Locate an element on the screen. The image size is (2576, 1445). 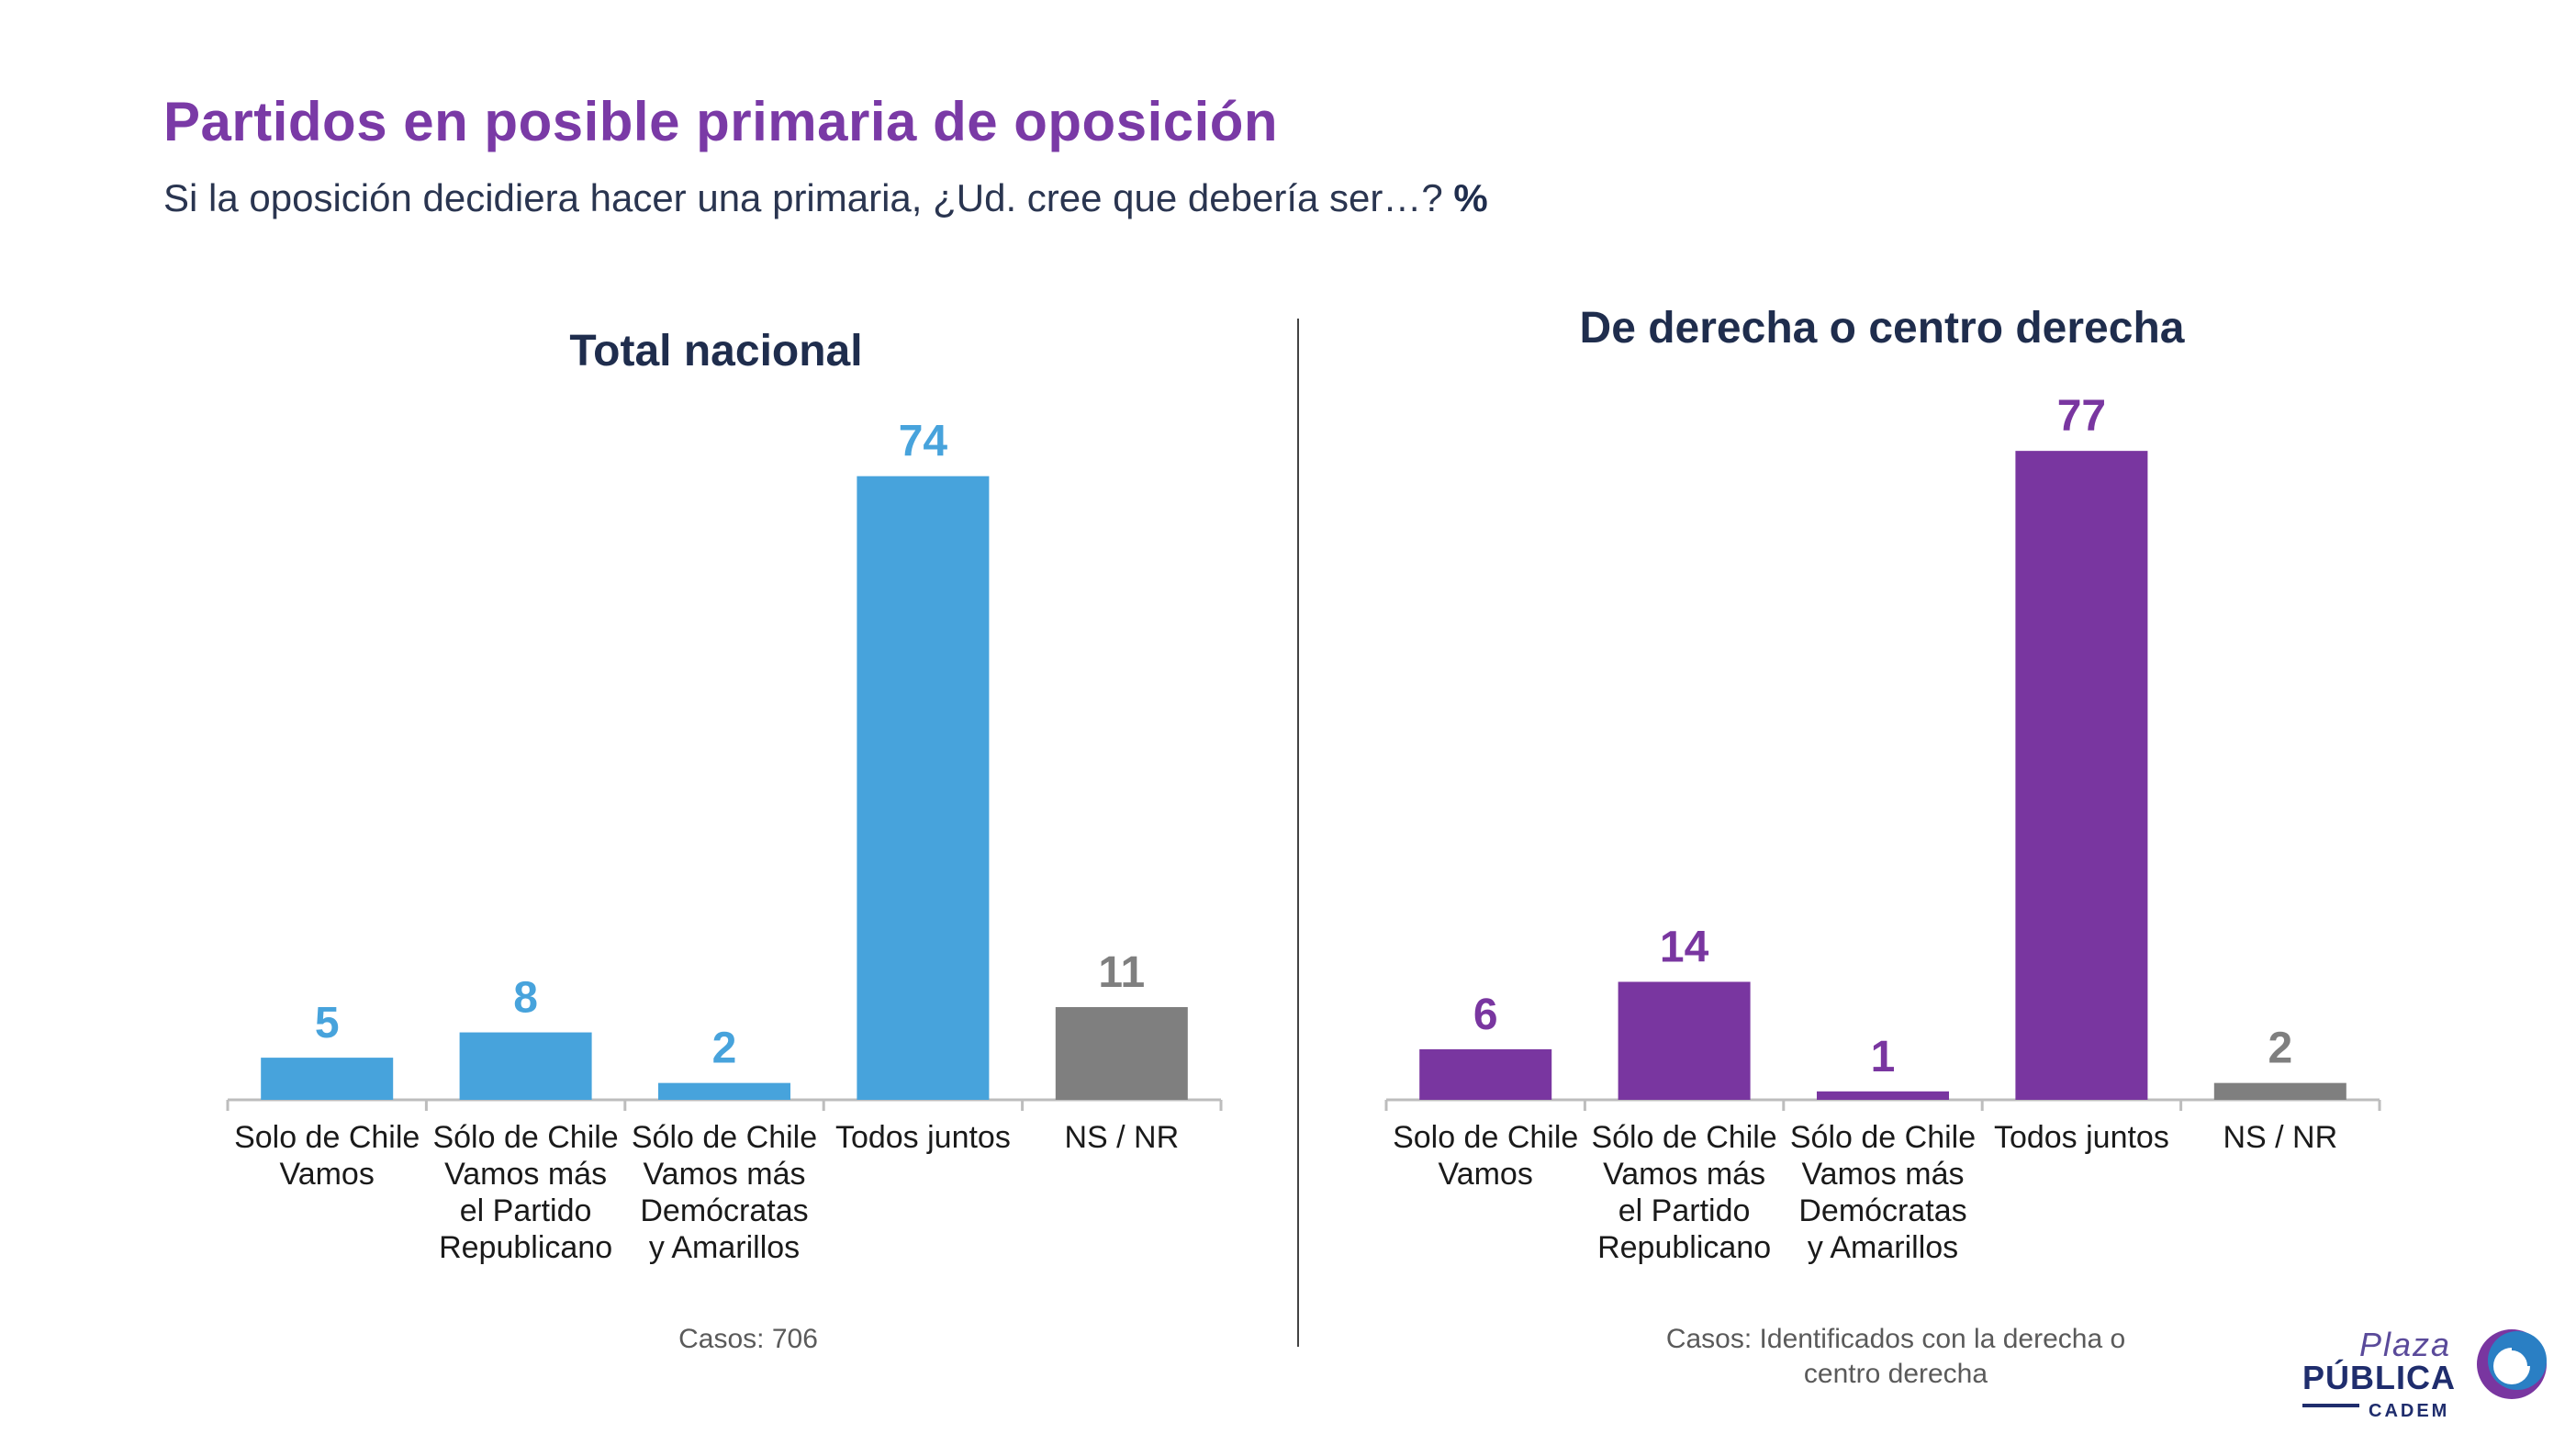
data-label: 14 is located at coordinates (1684, 947).